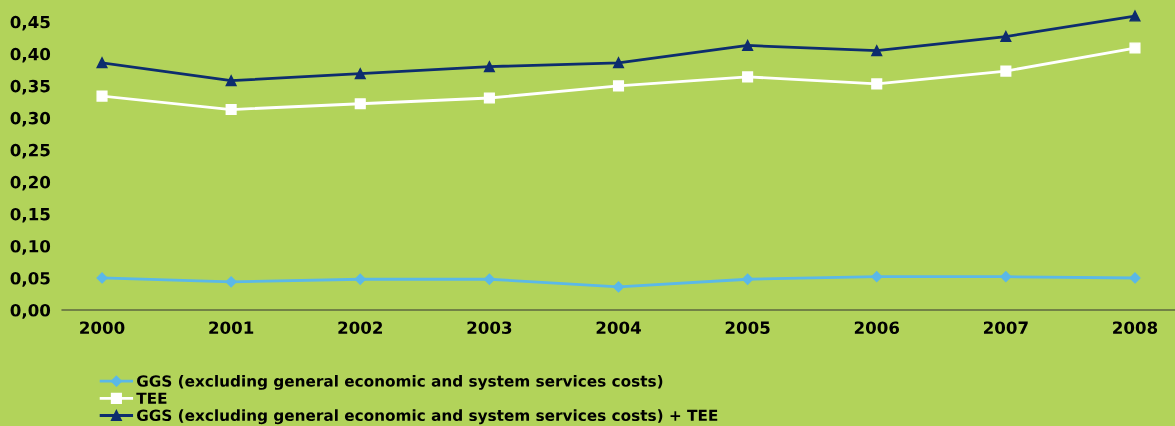  Describe the element at coordinates (102, 328) in the screenshot. I see `x-tick-label: 2000` at that location.